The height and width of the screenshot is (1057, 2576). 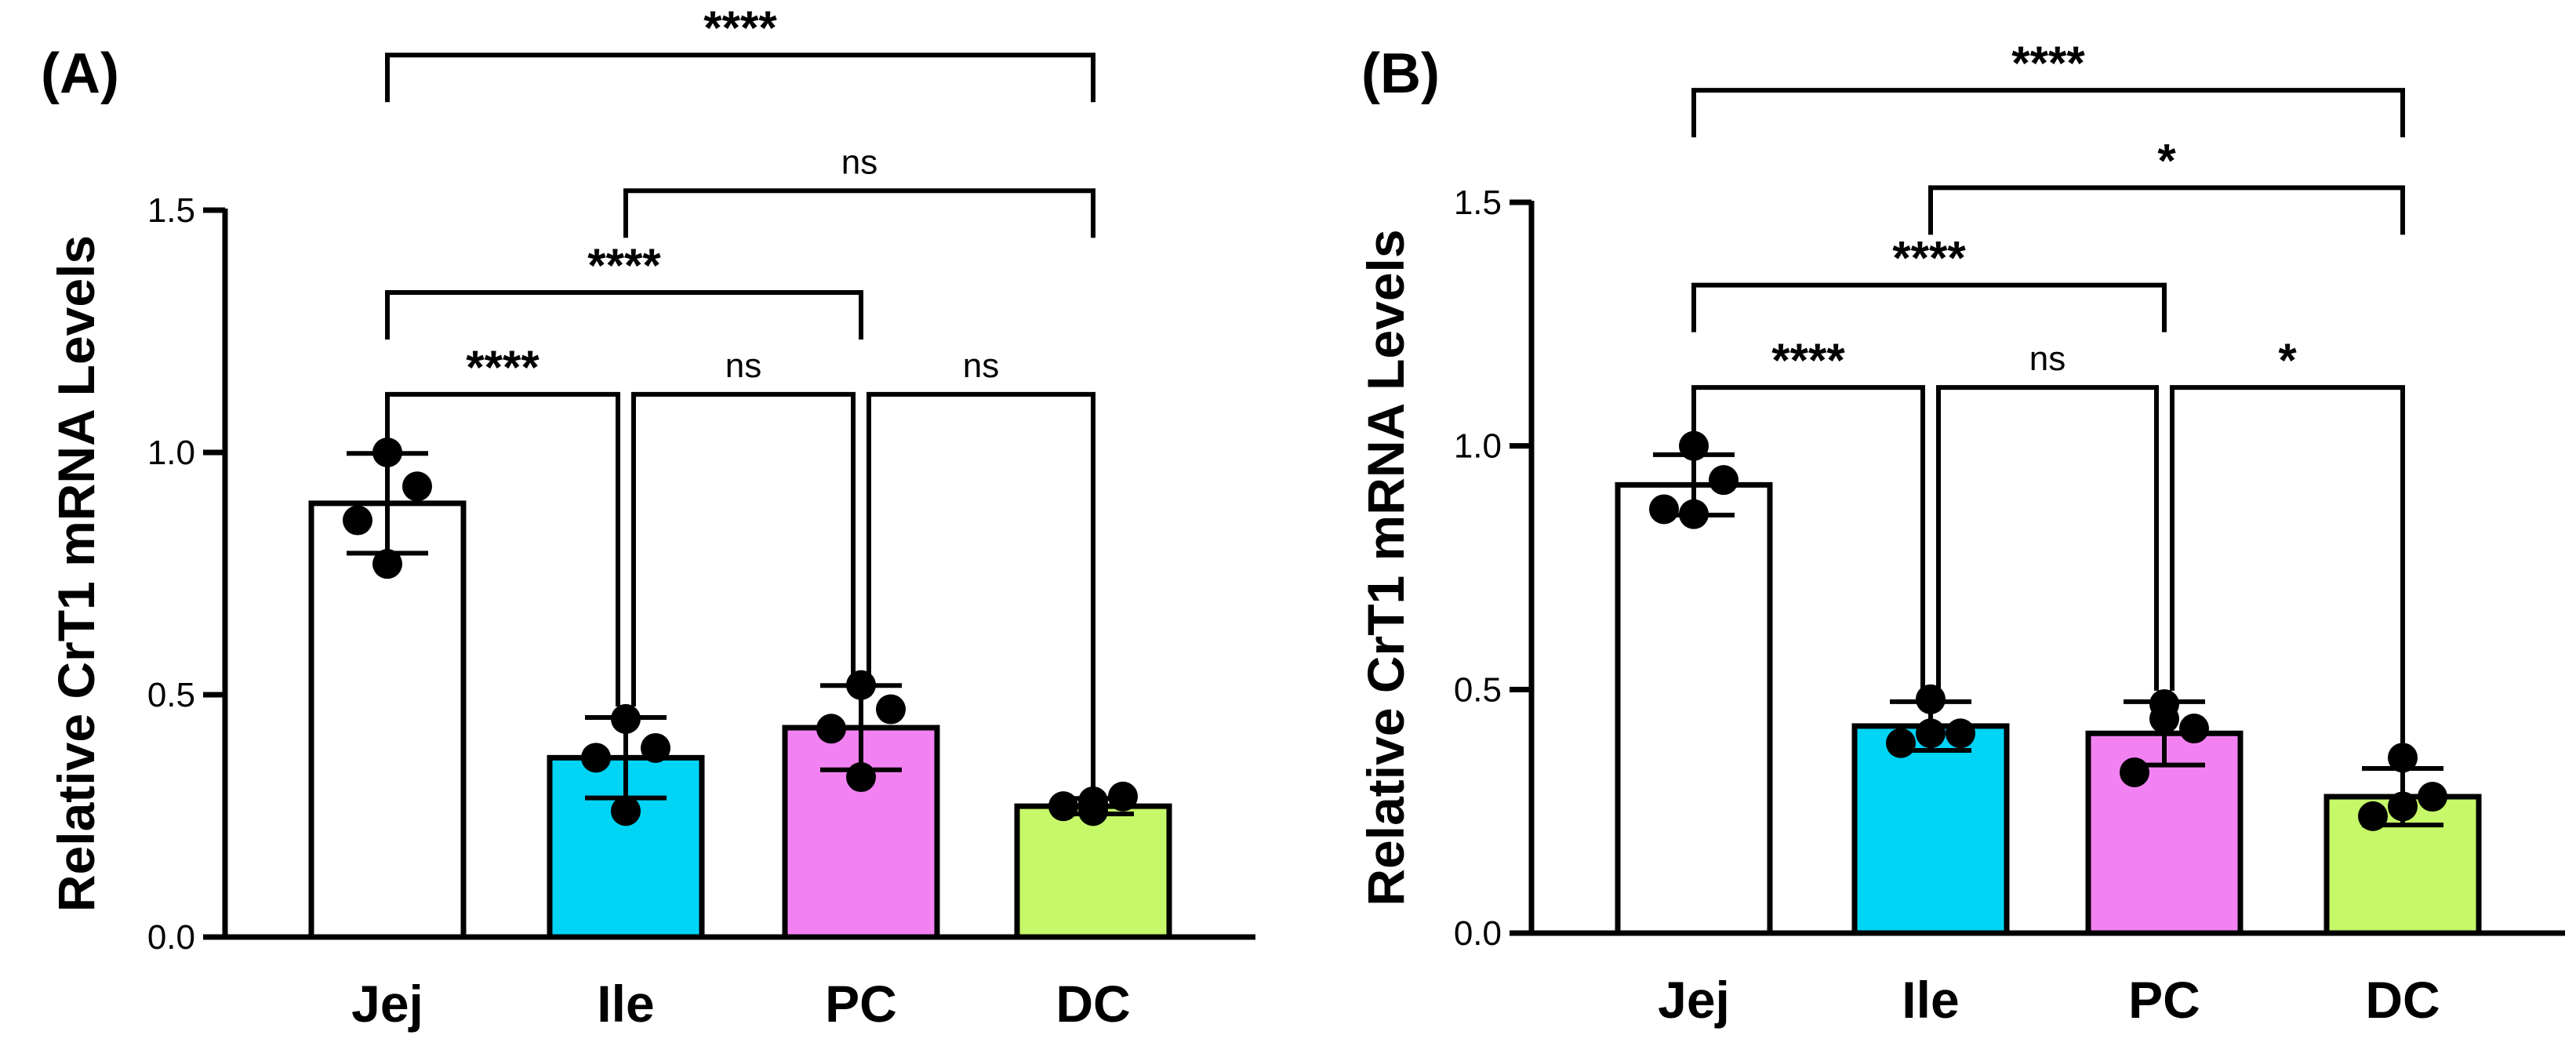 I want to click on panel-label: (A), so click(x=80, y=73).